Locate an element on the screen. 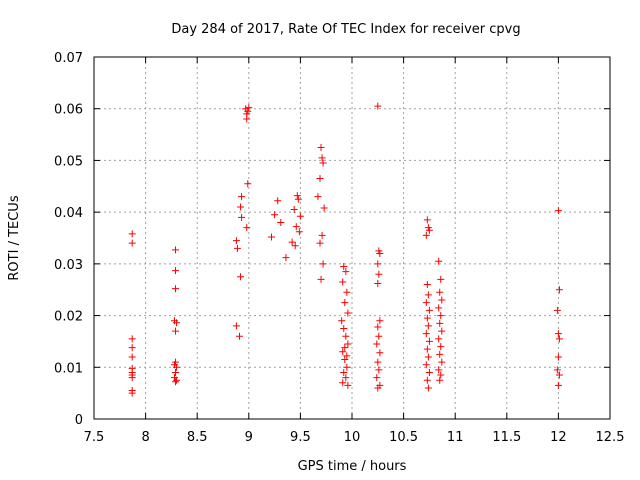 This screenshot has height=480, width=640. x-tick-label: 8.5 is located at coordinates (197, 437).